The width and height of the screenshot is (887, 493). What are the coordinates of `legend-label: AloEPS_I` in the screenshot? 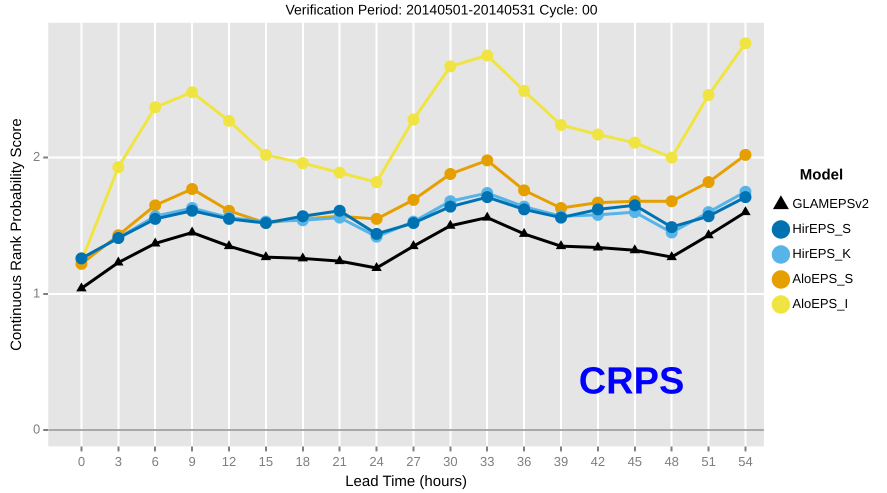 It's located at (820, 304).